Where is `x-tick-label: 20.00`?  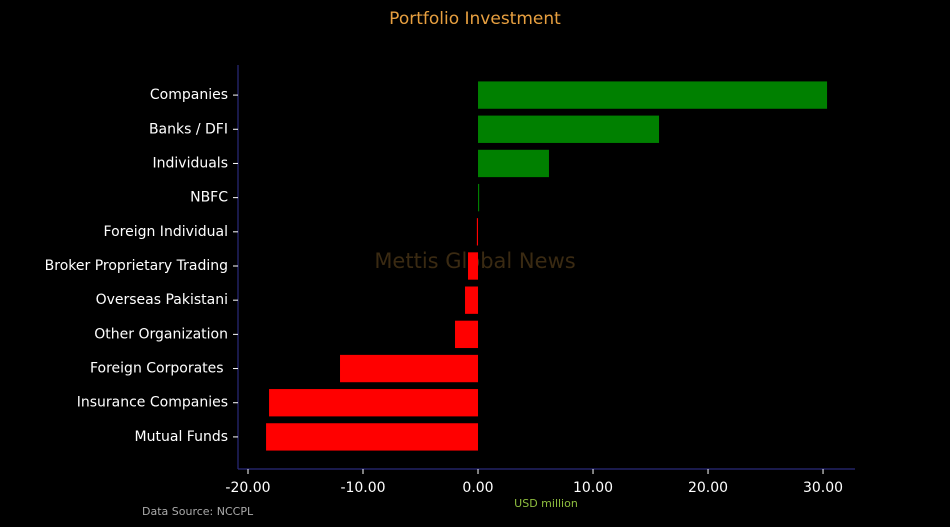 x-tick-label: 20.00 is located at coordinates (708, 488).